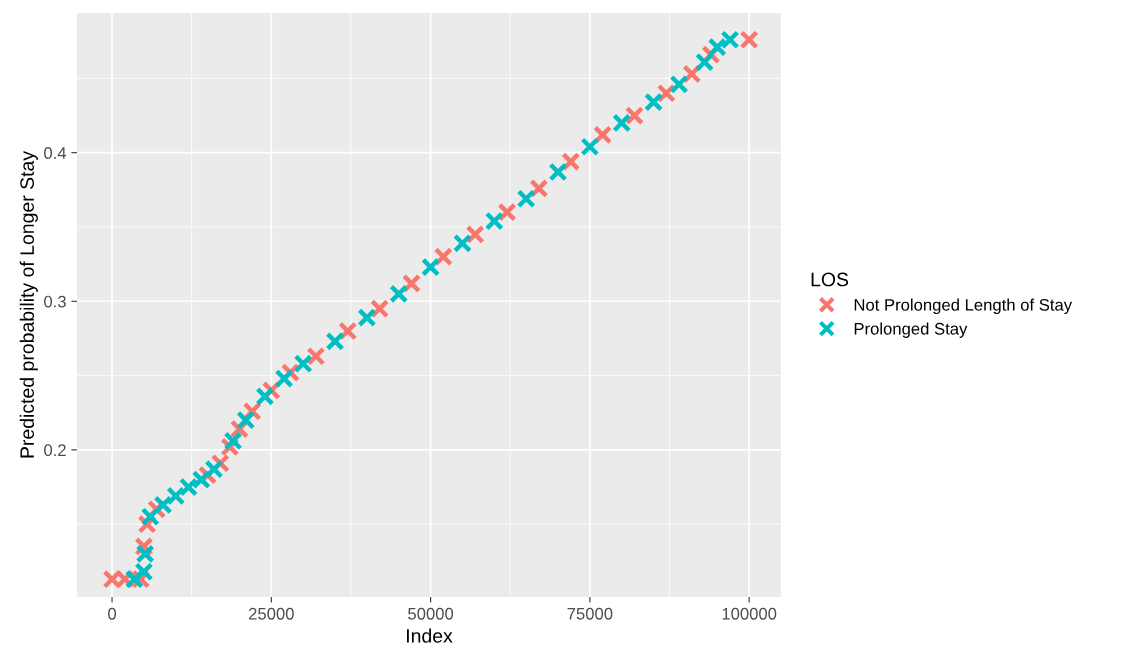  I want to click on x-tick-label: 25000, so click(271, 613).